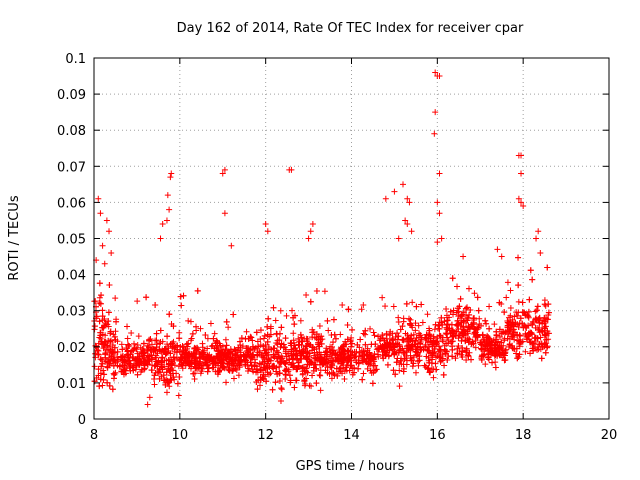 The height and width of the screenshot is (480, 640). What do you see at coordinates (71, 240) in the screenshot?
I see `y-tick-label: 0.05` at bounding box center [71, 240].